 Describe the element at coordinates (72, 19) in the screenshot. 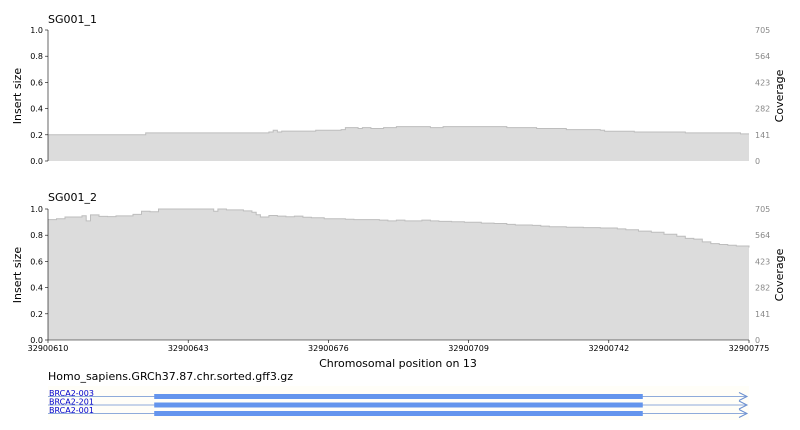

I see `panel-title: SG001_1` at that location.